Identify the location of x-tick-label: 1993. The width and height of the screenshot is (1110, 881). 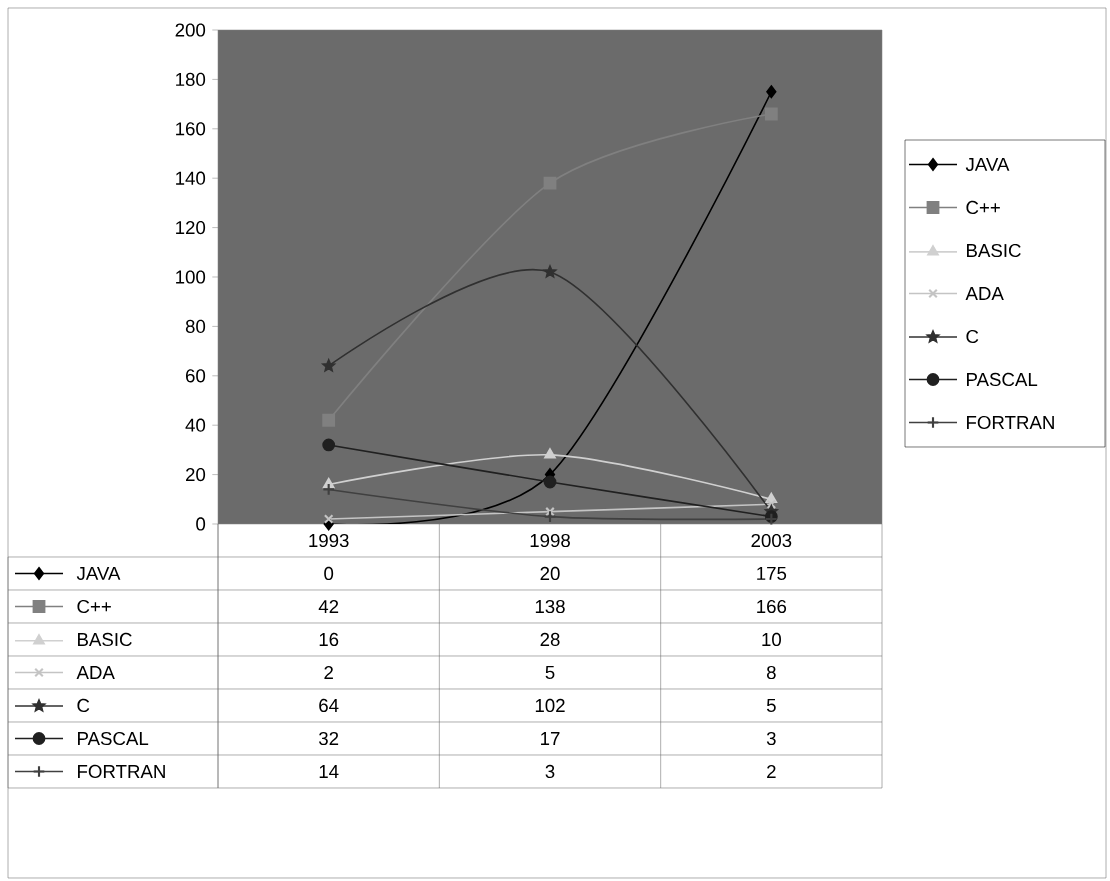
(329, 540).